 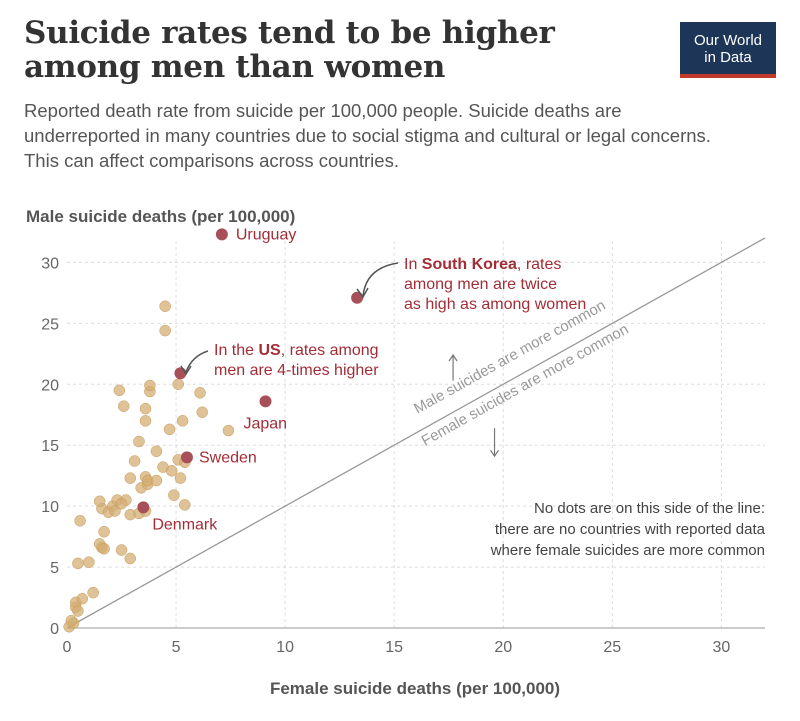 What do you see at coordinates (728, 57) in the screenshot?
I see `logo-line-2: in Data` at bounding box center [728, 57].